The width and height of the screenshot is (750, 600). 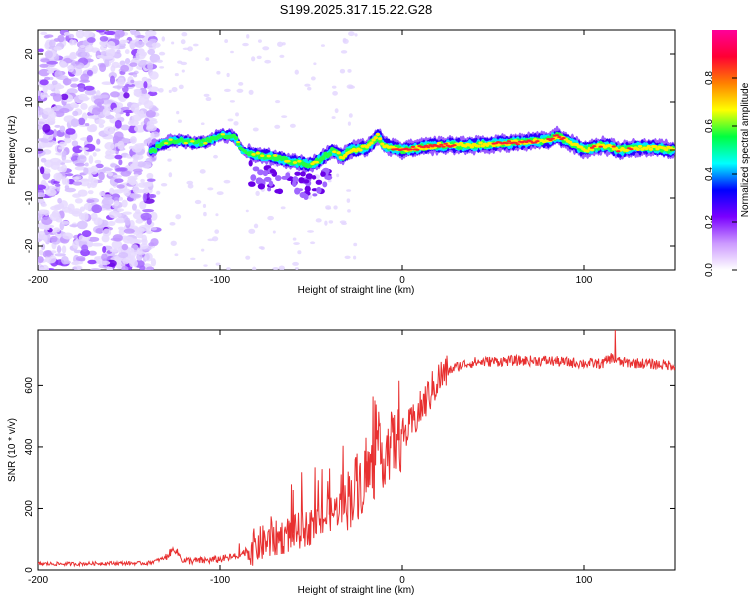 I want to click on colorbar-scale, so click(x=724, y=150).